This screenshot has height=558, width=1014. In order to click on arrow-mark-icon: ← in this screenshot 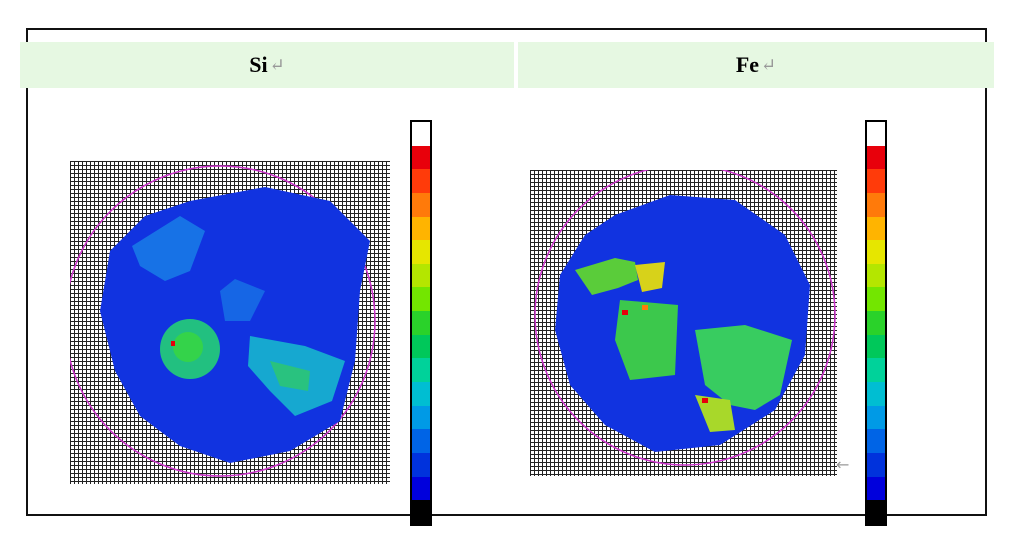, I will do `click(843, 464)`.